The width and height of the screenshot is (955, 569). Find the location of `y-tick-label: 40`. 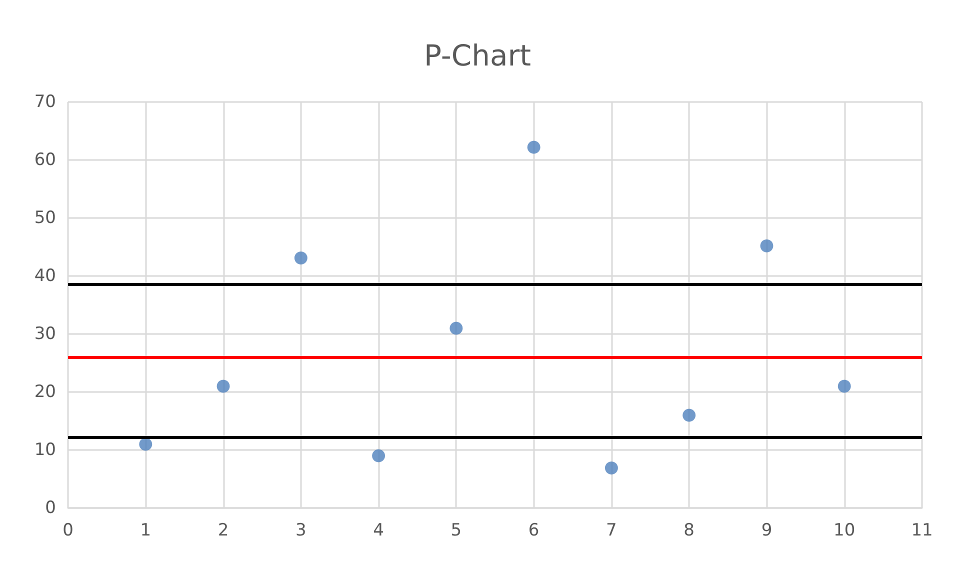

y-tick-label: 40 is located at coordinates (45, 276).